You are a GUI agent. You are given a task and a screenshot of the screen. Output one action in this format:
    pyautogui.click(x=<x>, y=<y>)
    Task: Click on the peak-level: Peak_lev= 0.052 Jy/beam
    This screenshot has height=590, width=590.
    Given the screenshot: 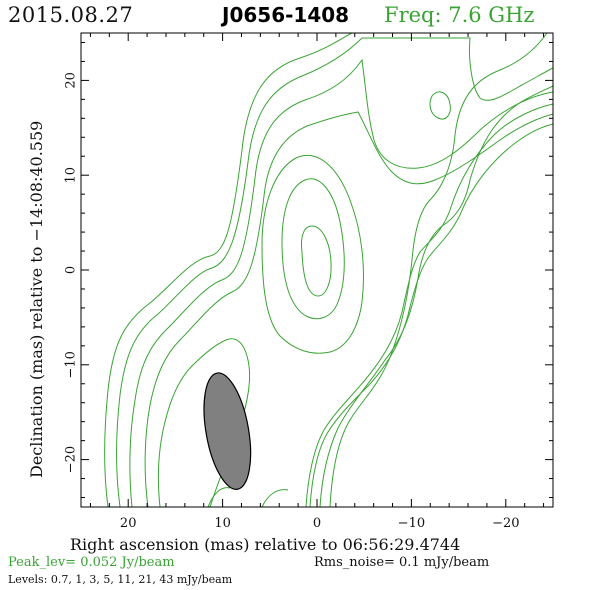 What is the action you would take?
    pyautogui.click(x=91, y=562)
    